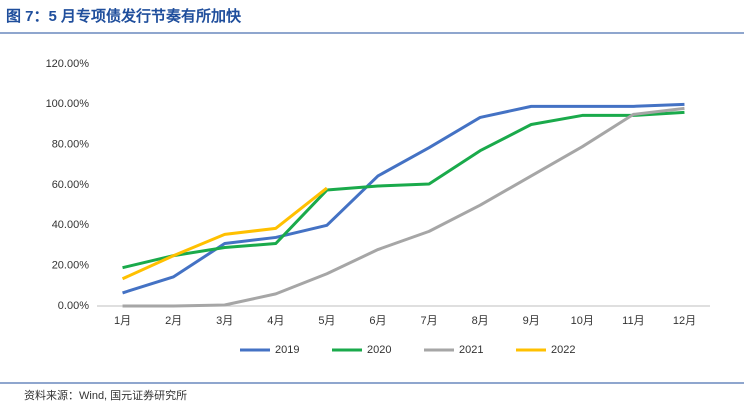 Image resolution: width=744 pixels, height=415 pixels. I want to click on x-tick-label: 1月, so click(122, 321).